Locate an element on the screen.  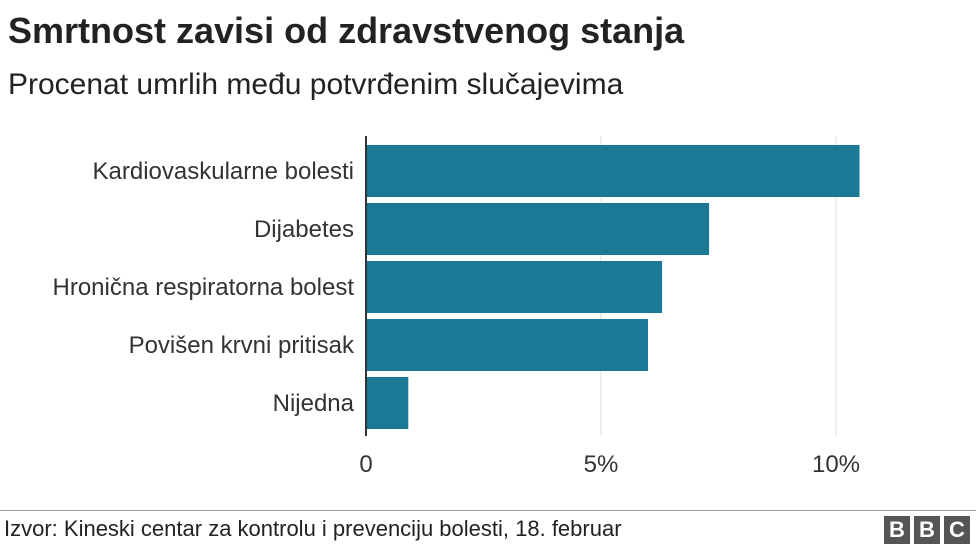
category-label-4: Nijedna is located at coordinates (314, 403).